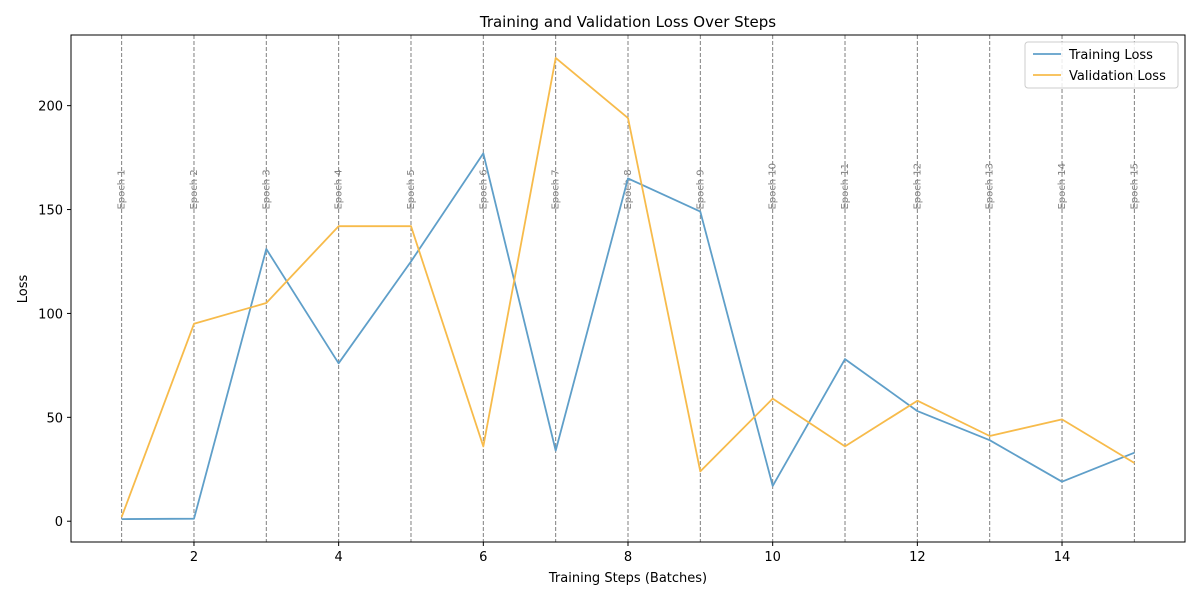 This screenshot has height=600, width=1200. I want to click on epoch-label: Epoch 9, so click(700, 189).